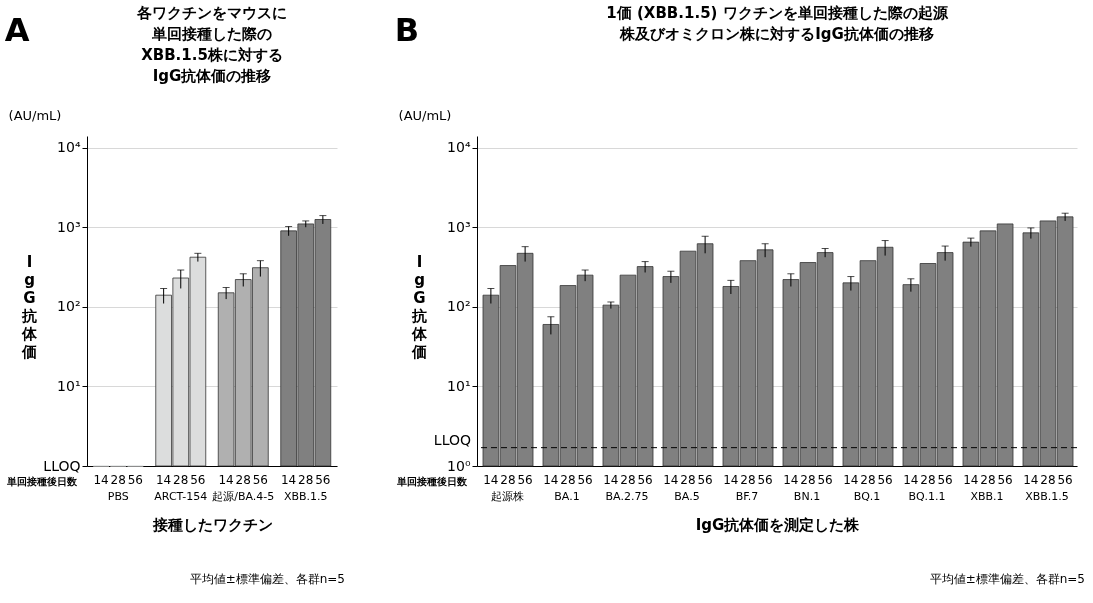  Describe the element at coordinates (567, 496) in the screenshot. I see `x-tick-label: BA.1` at that location.